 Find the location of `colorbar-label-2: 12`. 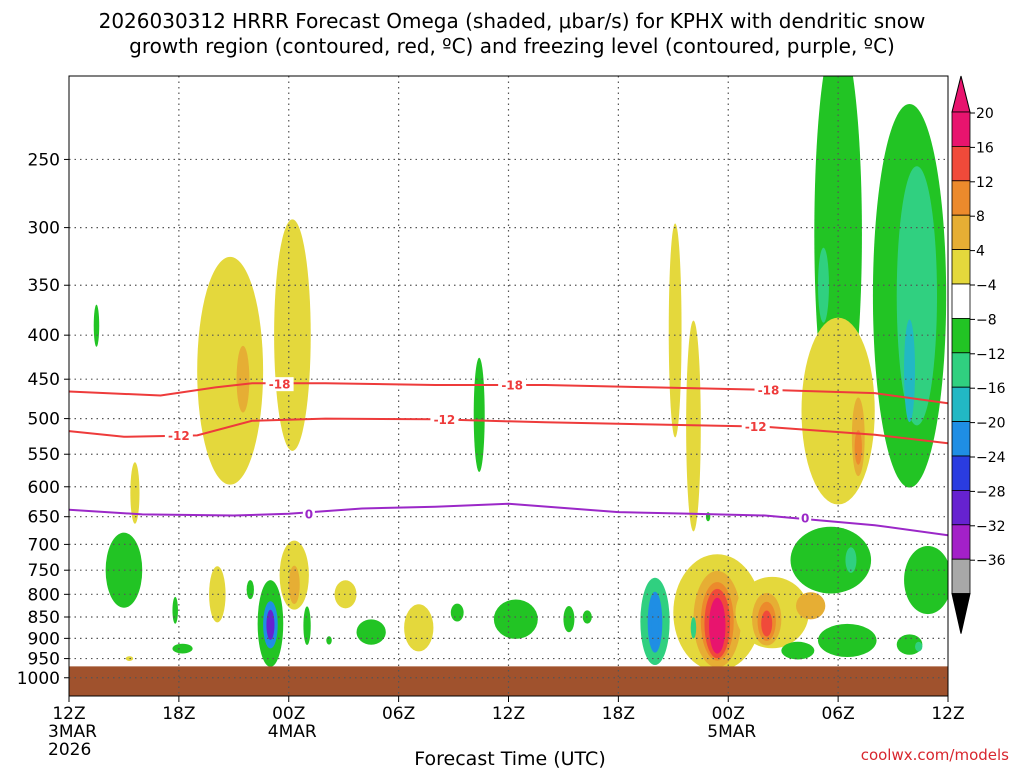

colorbar-label-2: 12 is located at coordinates (985, 183).